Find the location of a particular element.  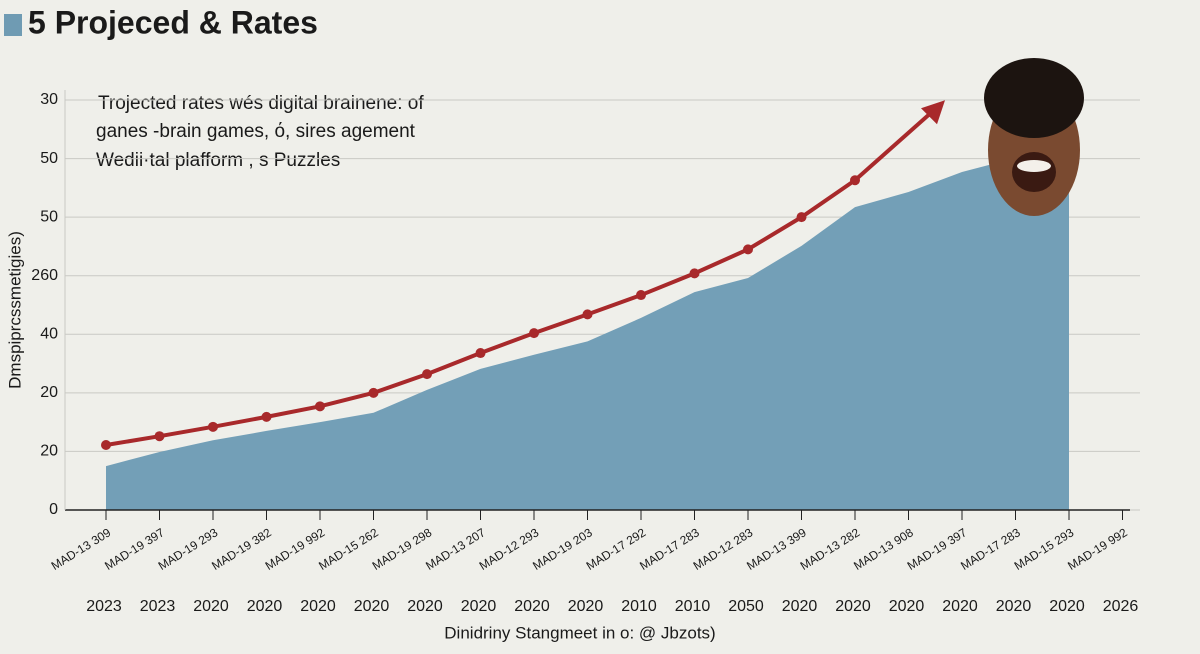

y-axis-label: Dmspiprcssmetigies) is located at coordinates (14, 310).